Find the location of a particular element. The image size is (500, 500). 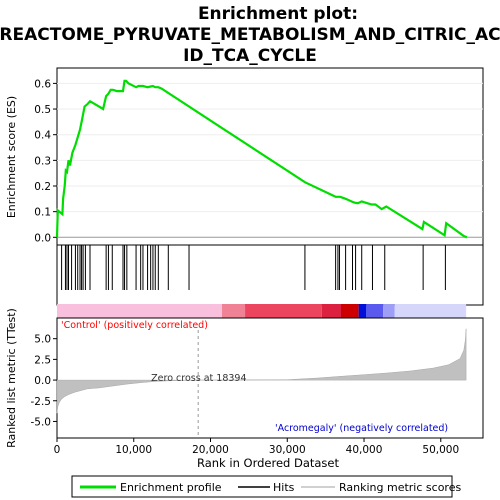

metric-y-axis: -5.0 -2.5 0.0 2.5 5.0 is located at coordinates (44, 381).